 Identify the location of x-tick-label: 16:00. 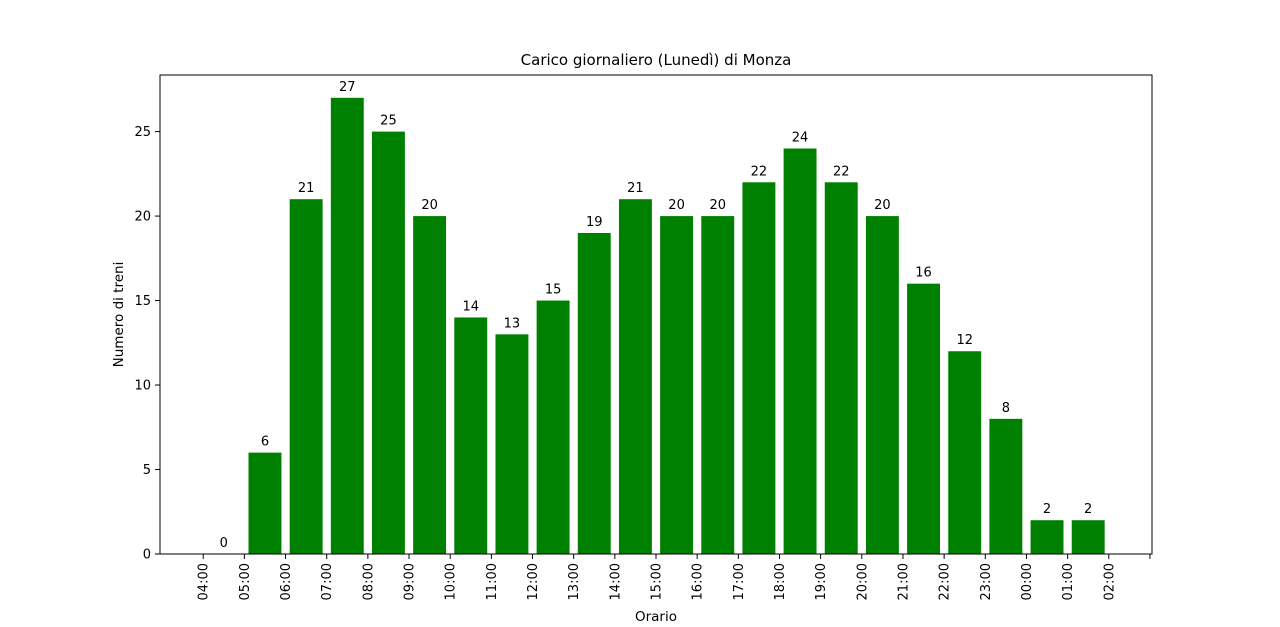
(698, 581).